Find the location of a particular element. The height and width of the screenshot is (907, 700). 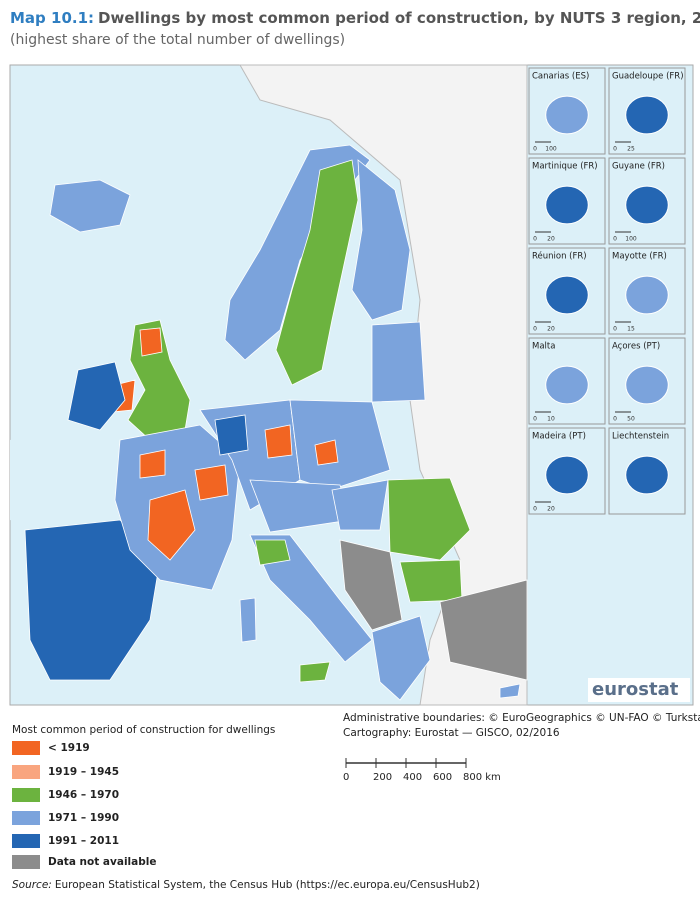

credit: Cartography: Eurostat — GISCO, 02/2016 is located at coordinates (451, 733).